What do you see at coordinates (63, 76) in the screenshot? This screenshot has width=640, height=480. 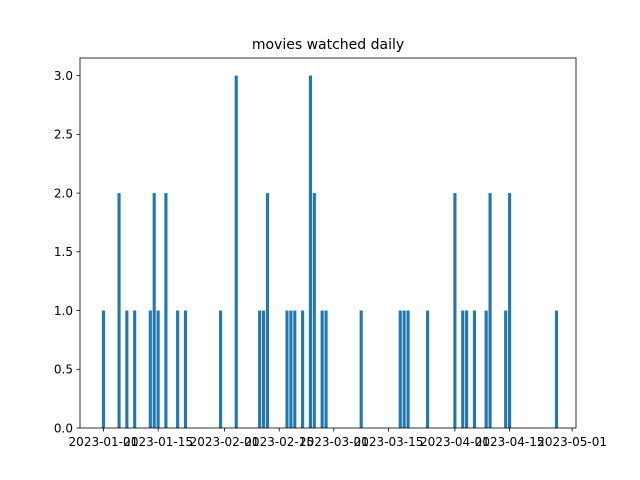 I see `y-tick-label: 3.0` at bounding box center [63, 76].